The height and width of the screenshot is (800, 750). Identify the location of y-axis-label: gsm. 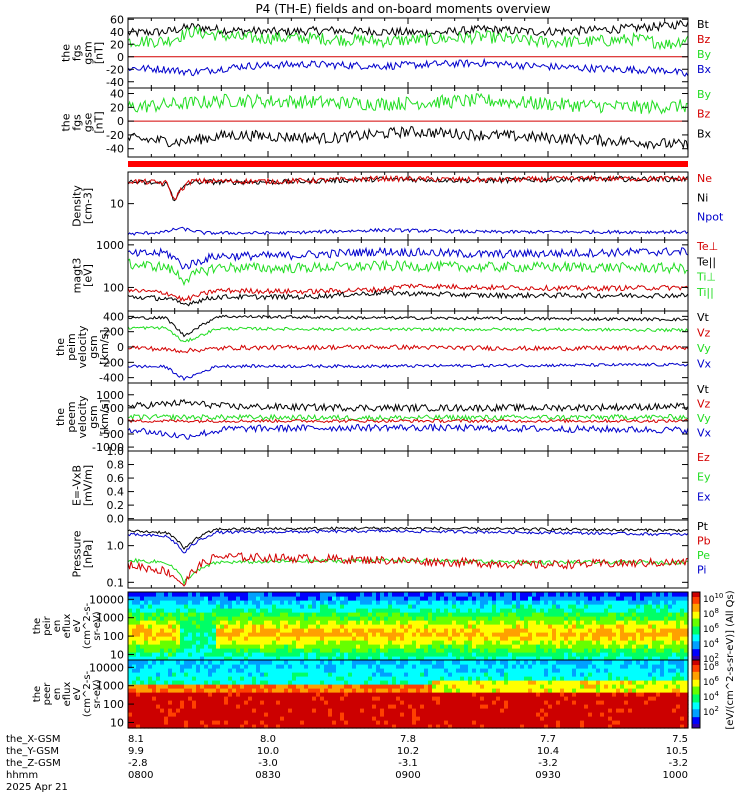
(88, 52).